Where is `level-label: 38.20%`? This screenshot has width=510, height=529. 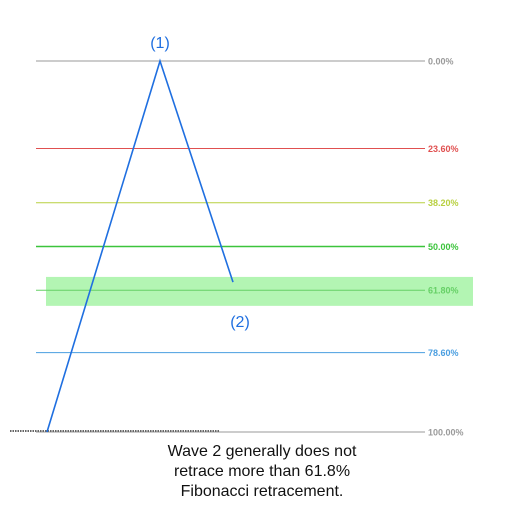
level-label: 38.20% is located at coordinates (443, 203).